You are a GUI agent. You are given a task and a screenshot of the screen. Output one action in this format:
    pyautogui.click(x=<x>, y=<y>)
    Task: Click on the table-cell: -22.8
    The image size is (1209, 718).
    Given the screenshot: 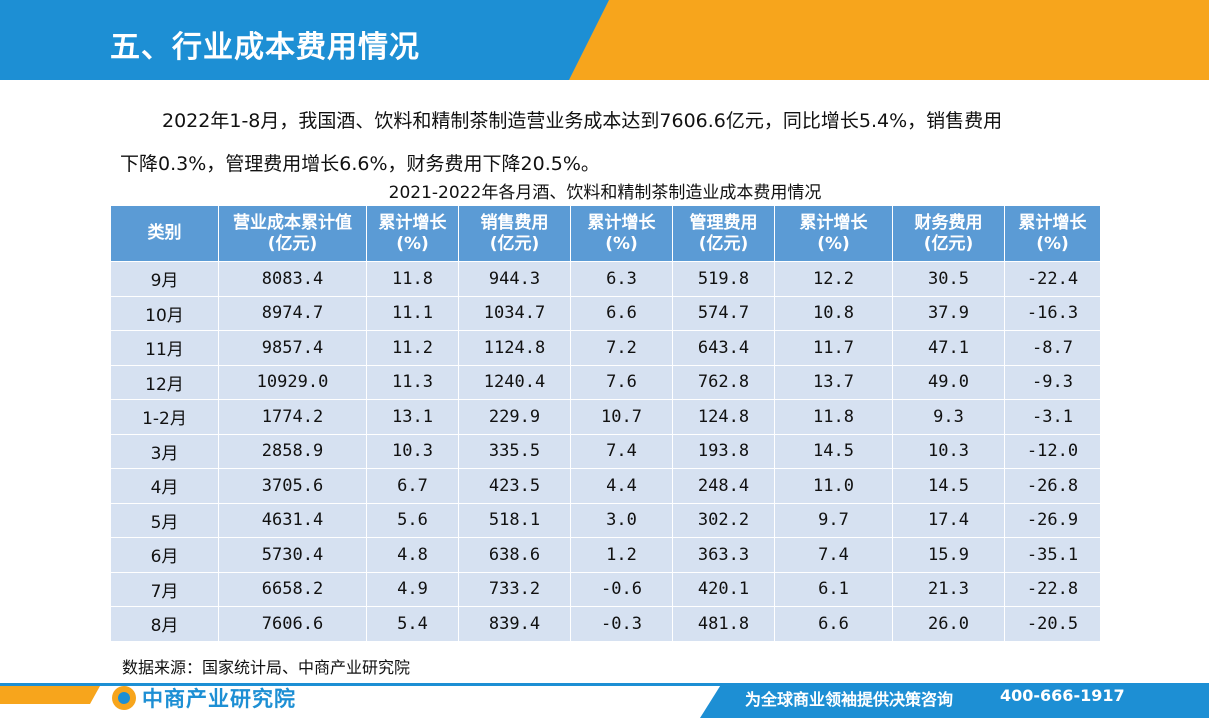 What is the action you would take?
    pyautogui.click(x=1052, y=589)
    